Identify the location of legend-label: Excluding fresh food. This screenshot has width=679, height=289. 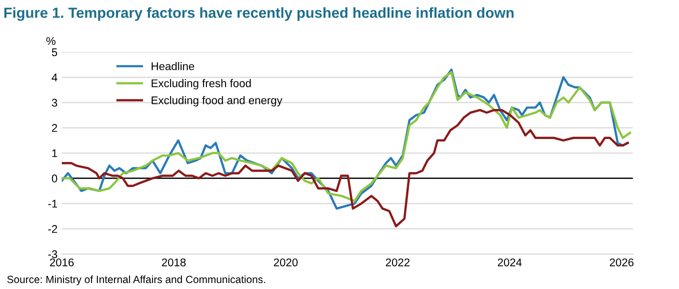
(201, 84).